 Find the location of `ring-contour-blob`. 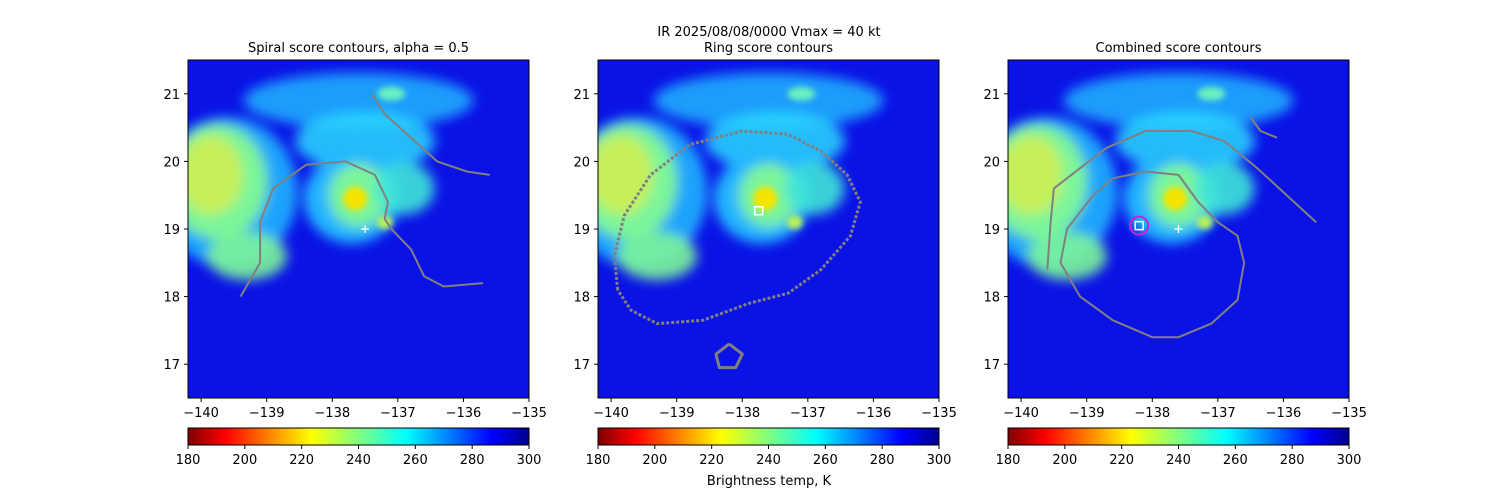

ring-contour-blob is located at coordinates (729, 356).